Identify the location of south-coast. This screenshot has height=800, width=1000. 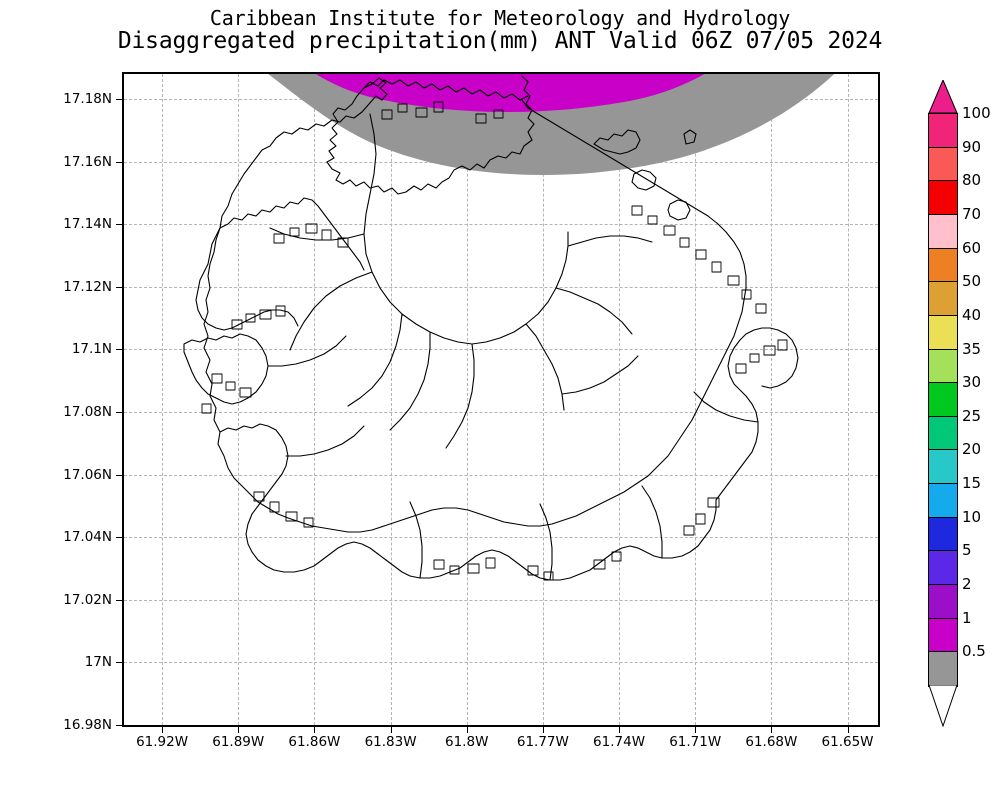
(551, 540).